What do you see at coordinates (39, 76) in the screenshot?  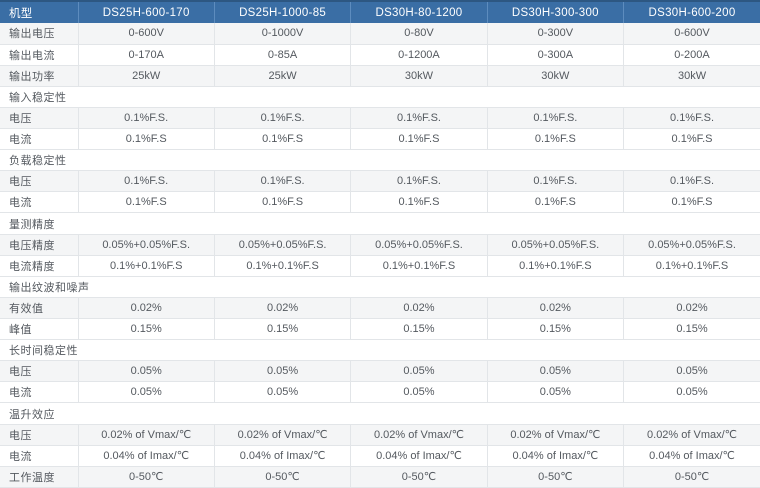 I see `row-label: 输出功率` at bounding box center [39, 76].